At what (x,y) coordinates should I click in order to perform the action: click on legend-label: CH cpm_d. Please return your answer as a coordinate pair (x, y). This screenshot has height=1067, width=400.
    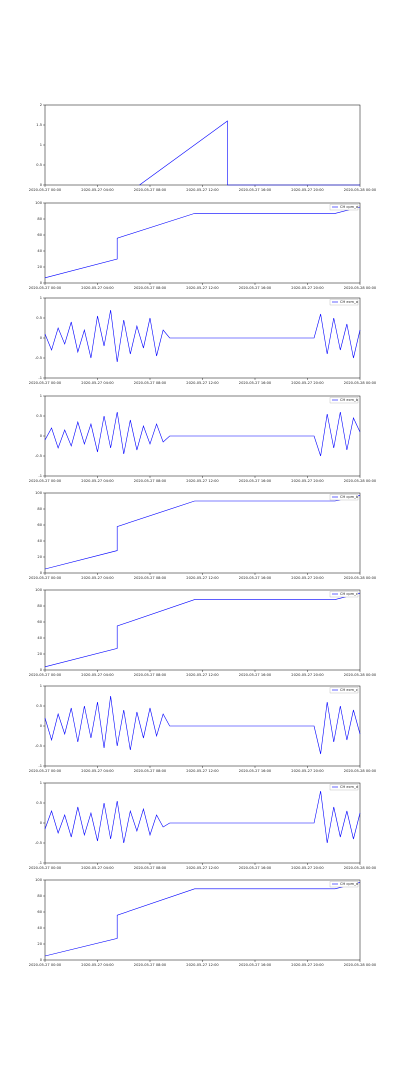
    Looking at the image, I should click on (349, 884).